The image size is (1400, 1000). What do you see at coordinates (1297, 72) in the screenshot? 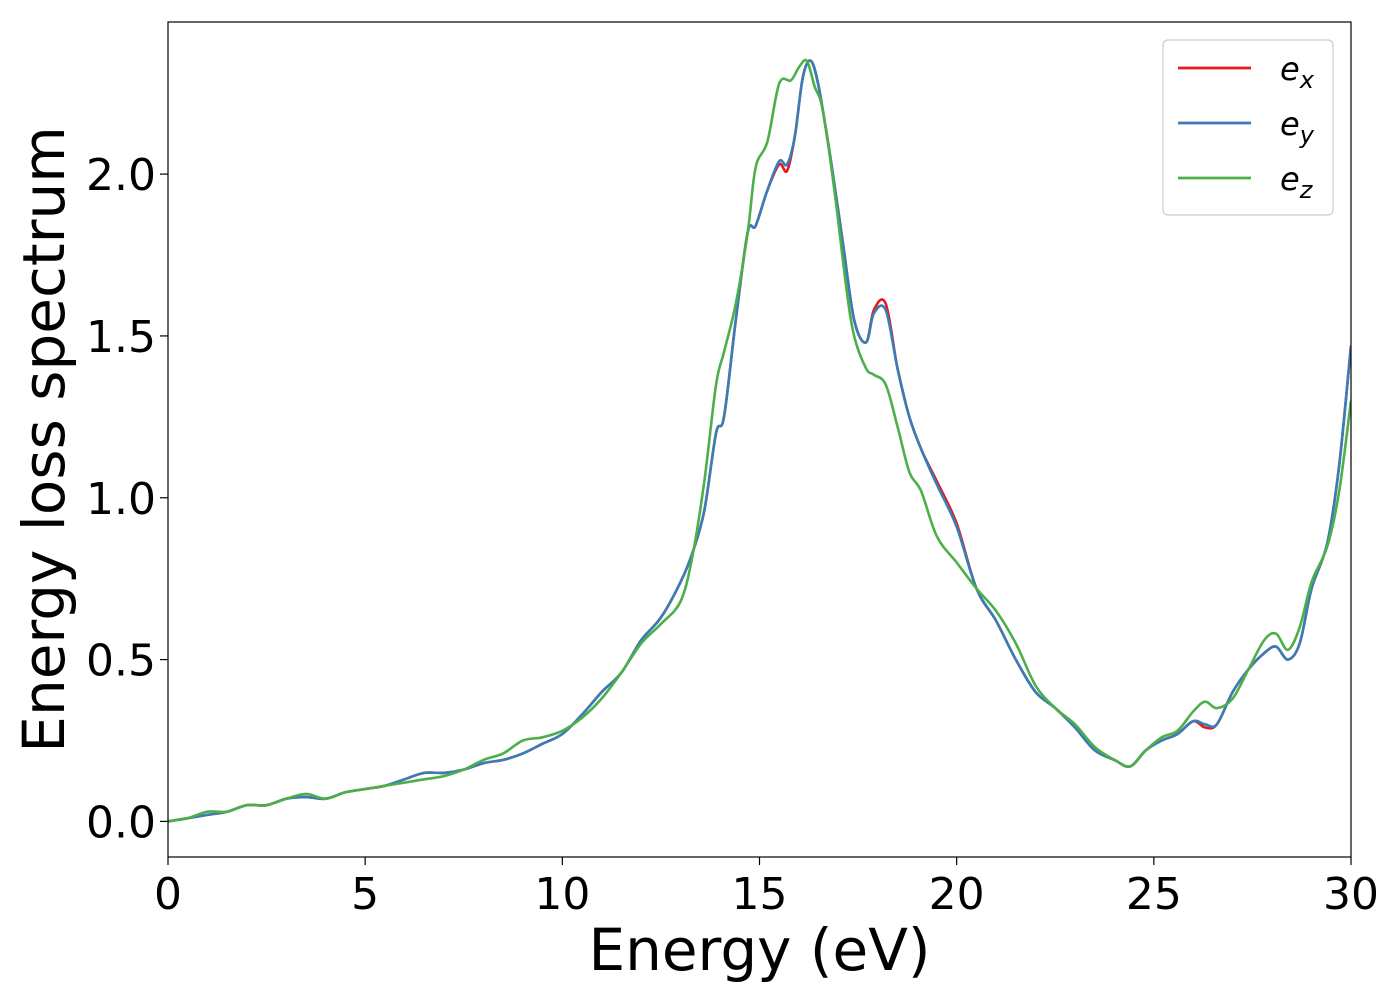
I see `legend-label-ex: ex` at bounding box center [1297, 72].